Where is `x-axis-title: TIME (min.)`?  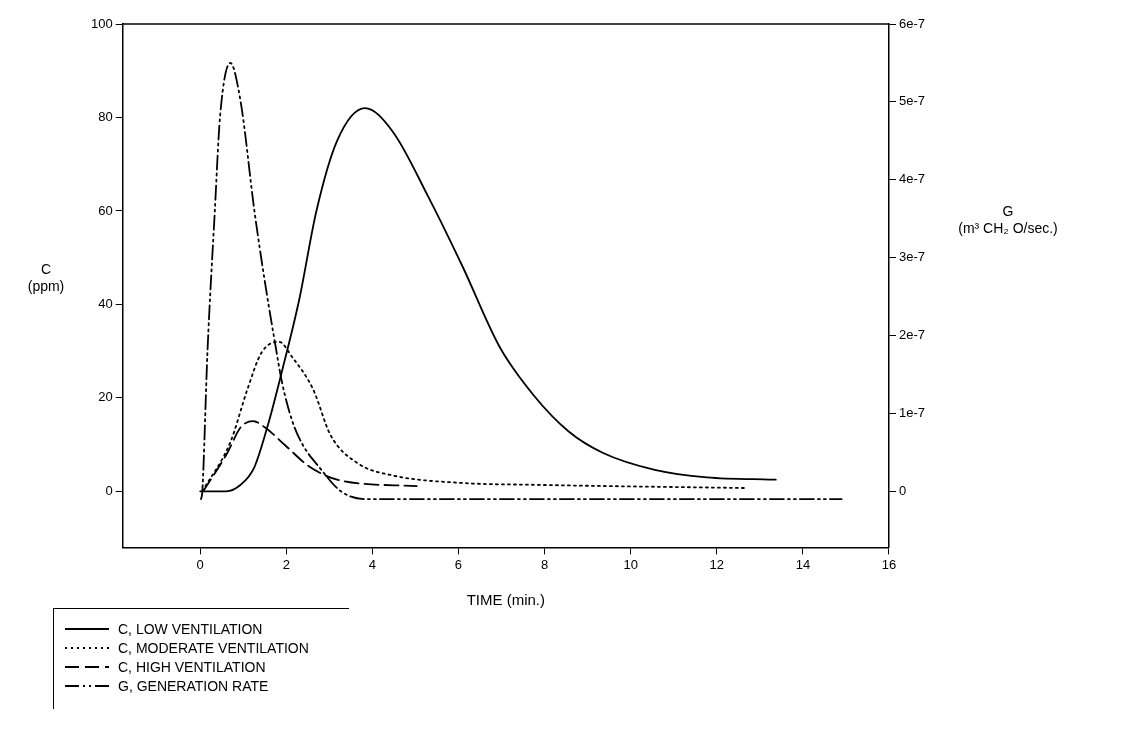
x-axis-title: TIME (min.) is located at coordinates (505, 600).